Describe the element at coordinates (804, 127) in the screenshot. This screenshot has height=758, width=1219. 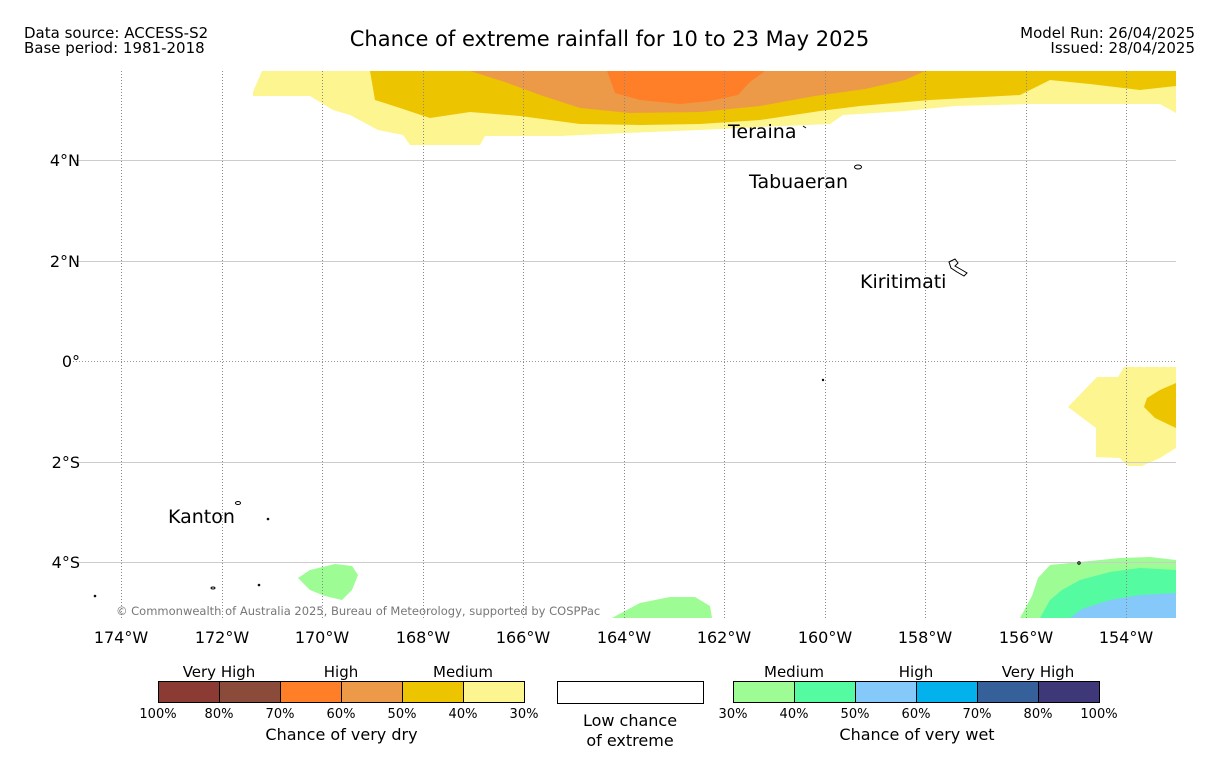
I see `teraina-island` at that location.